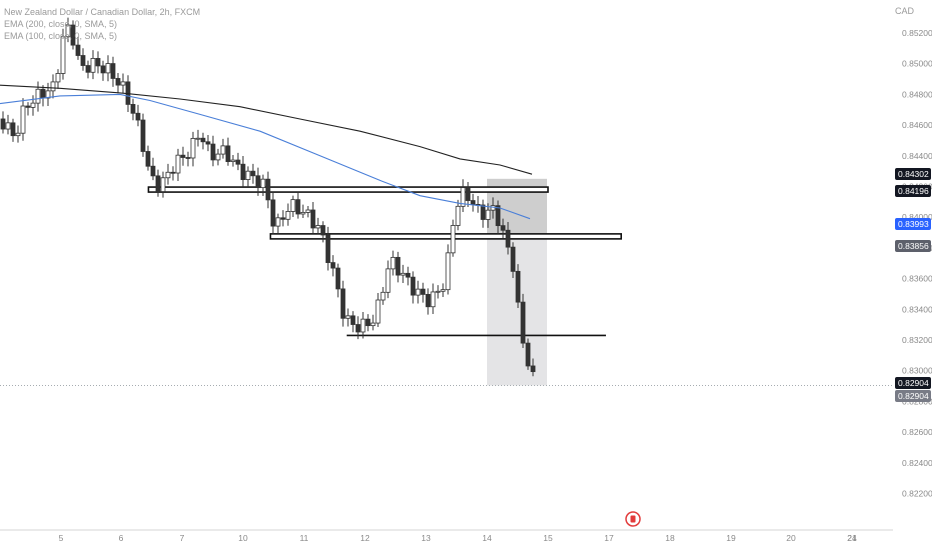 This screenshot has width=932, height=550. What do you see at coordinates (121, 538) in the screenshot?
I see `x-tick-label: 6` at bounding box center [121, 538].